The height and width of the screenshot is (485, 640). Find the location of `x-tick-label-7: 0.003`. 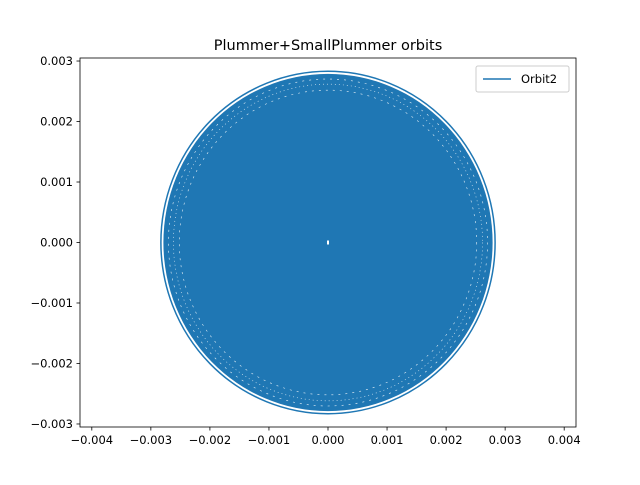

x-tick-label-7: 0.003 is located at coordinates (505, 440).